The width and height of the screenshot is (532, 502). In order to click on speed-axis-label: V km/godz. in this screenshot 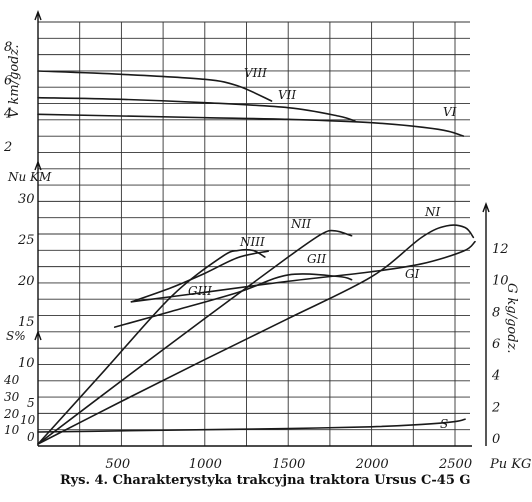, I will do `click(14, 81)`.